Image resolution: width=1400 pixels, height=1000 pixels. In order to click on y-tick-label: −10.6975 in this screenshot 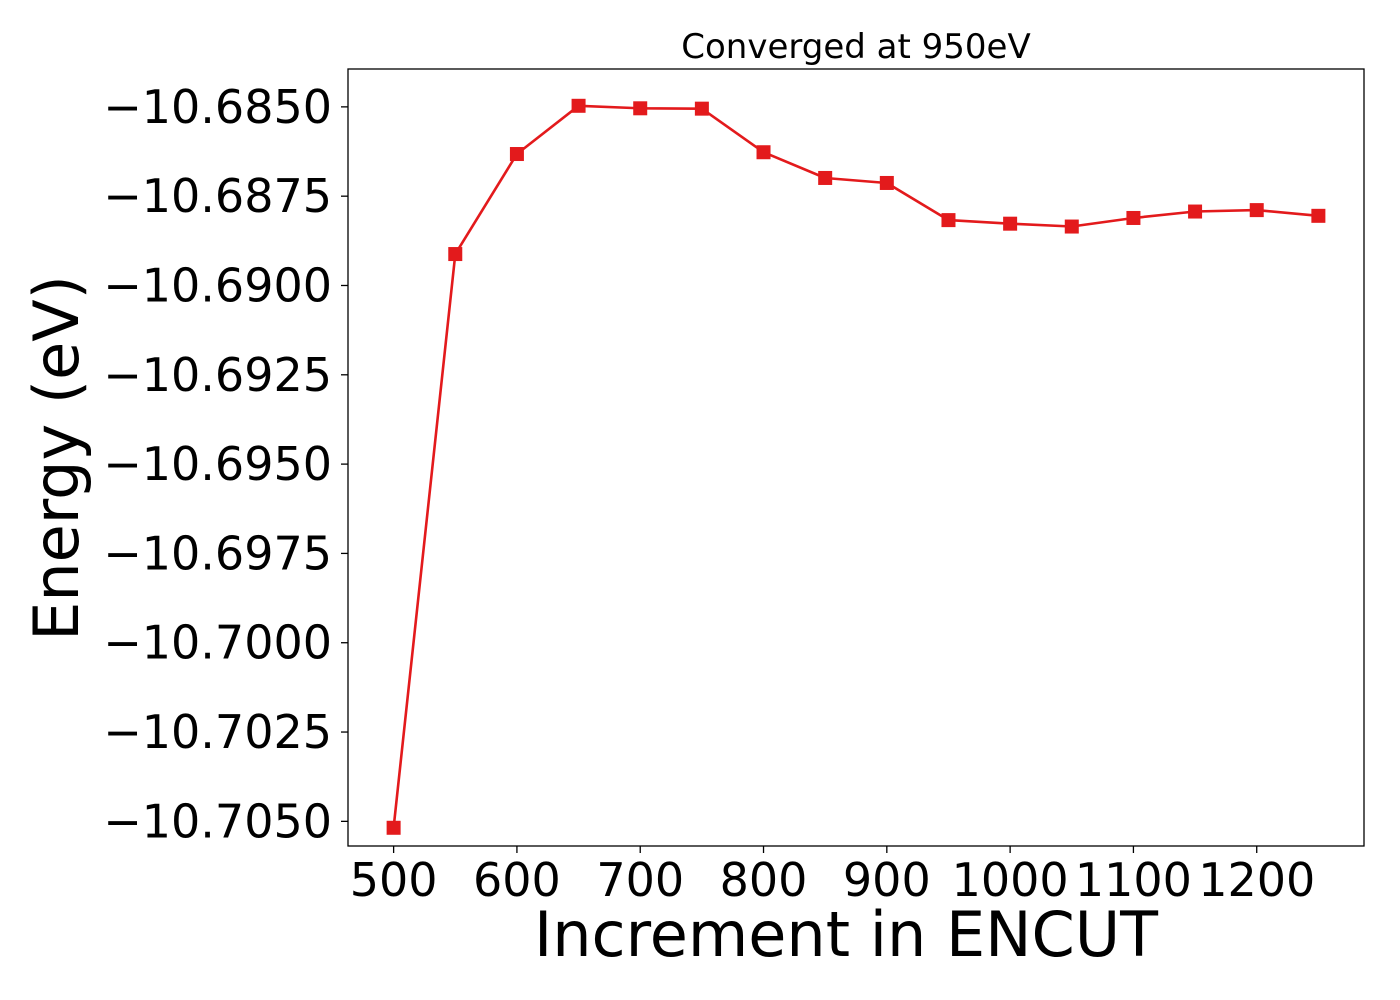, I will do `click(217, 553)`.